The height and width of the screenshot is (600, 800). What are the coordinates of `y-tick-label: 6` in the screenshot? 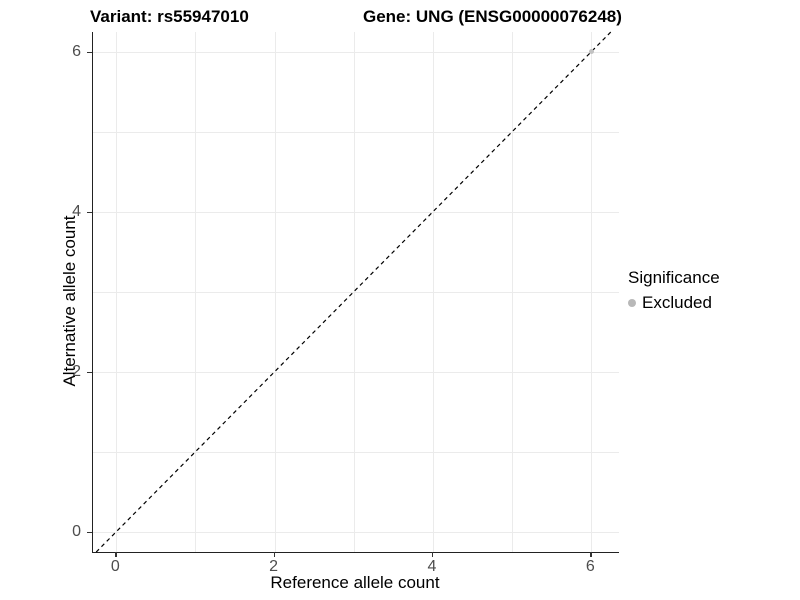 It's located at (76, 51).